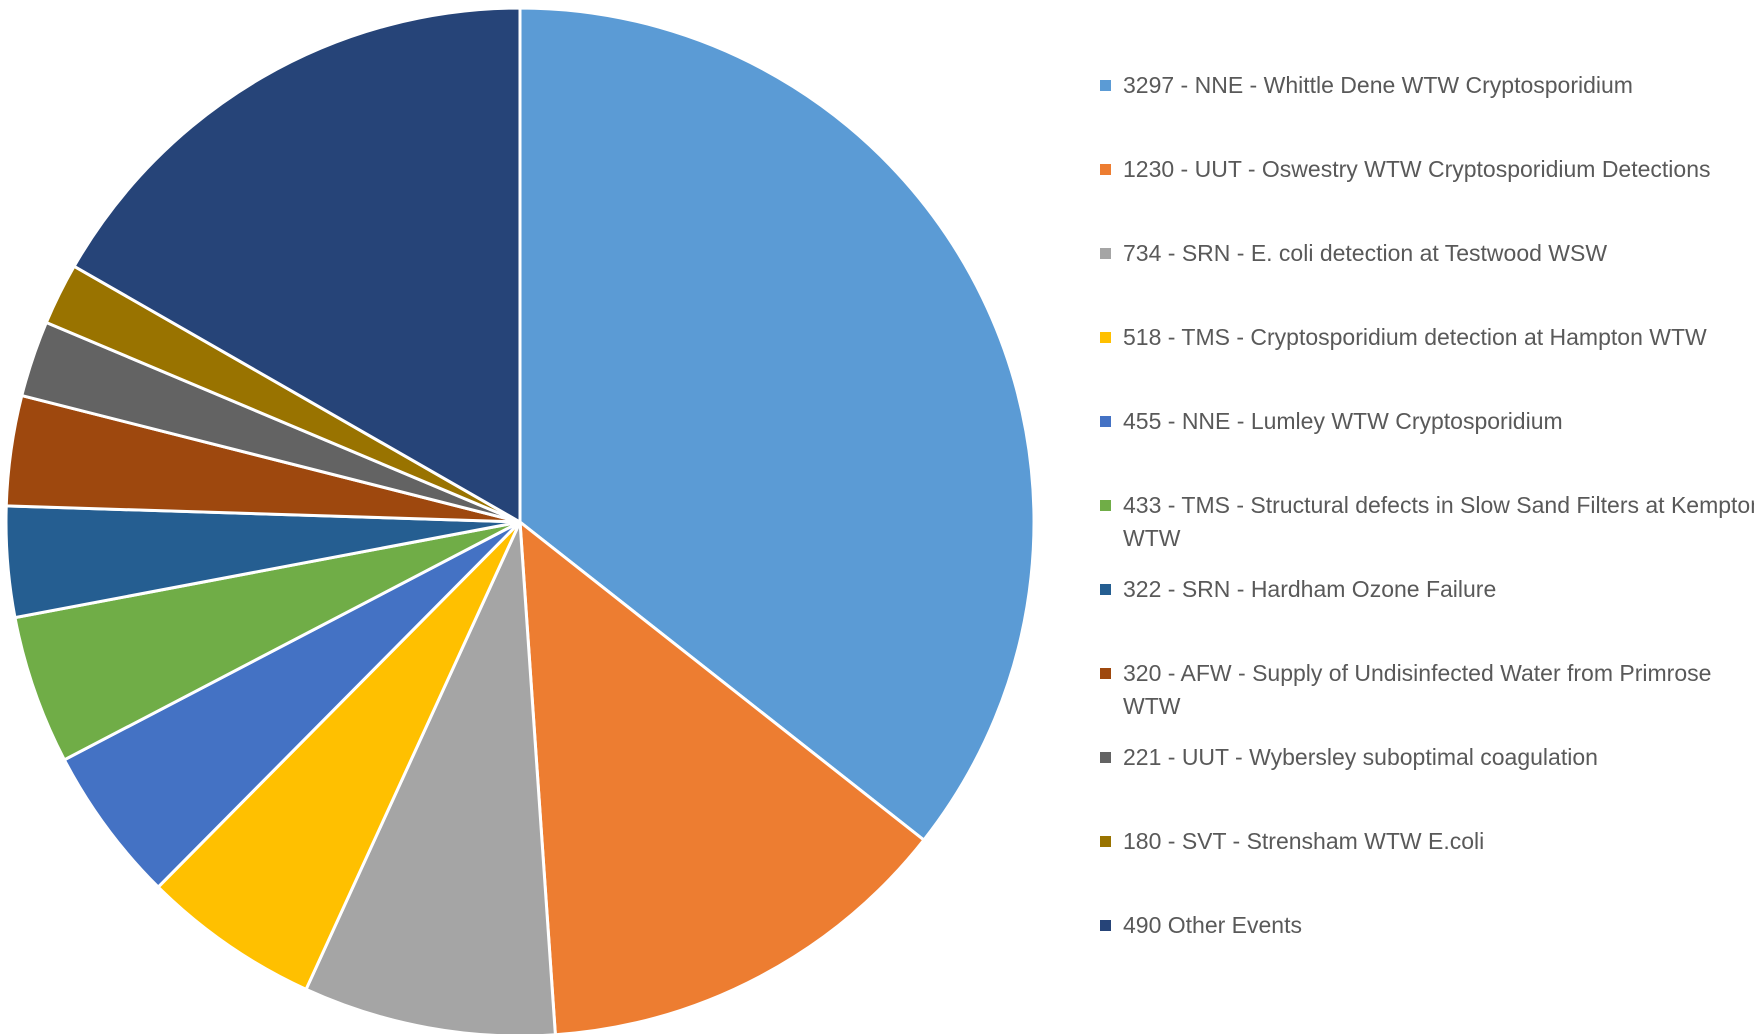  I want to click on legend-item: 455 - NNE - Lumley WTW Cryptosporidium, so click(1427, 421).